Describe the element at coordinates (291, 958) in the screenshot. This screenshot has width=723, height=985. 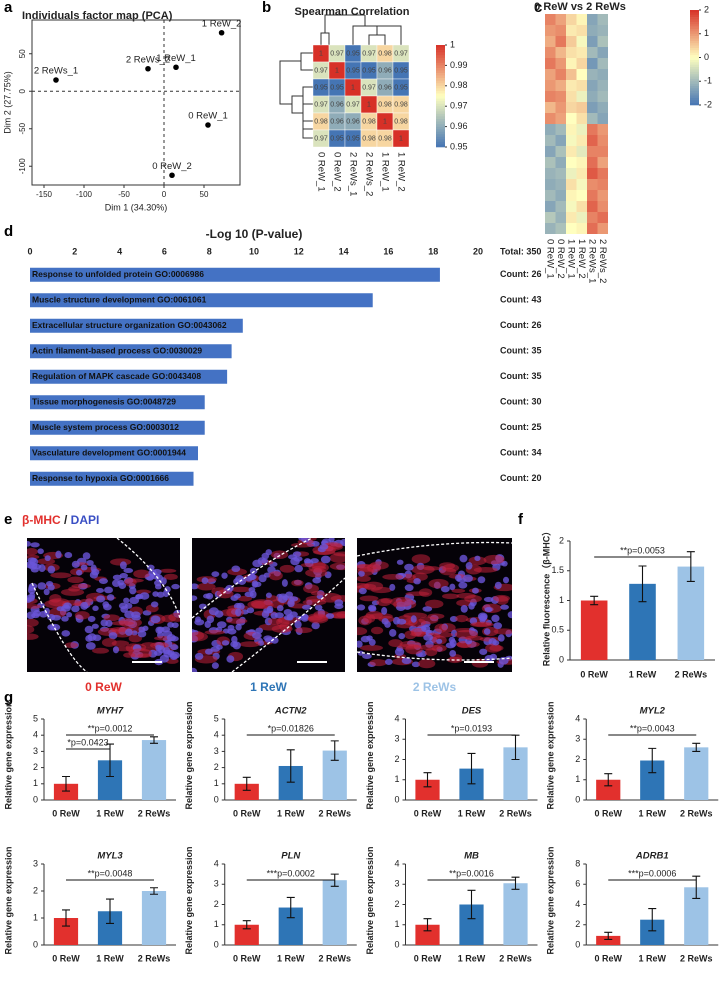
I see `x-tick-label: 1 ReW` at that location.